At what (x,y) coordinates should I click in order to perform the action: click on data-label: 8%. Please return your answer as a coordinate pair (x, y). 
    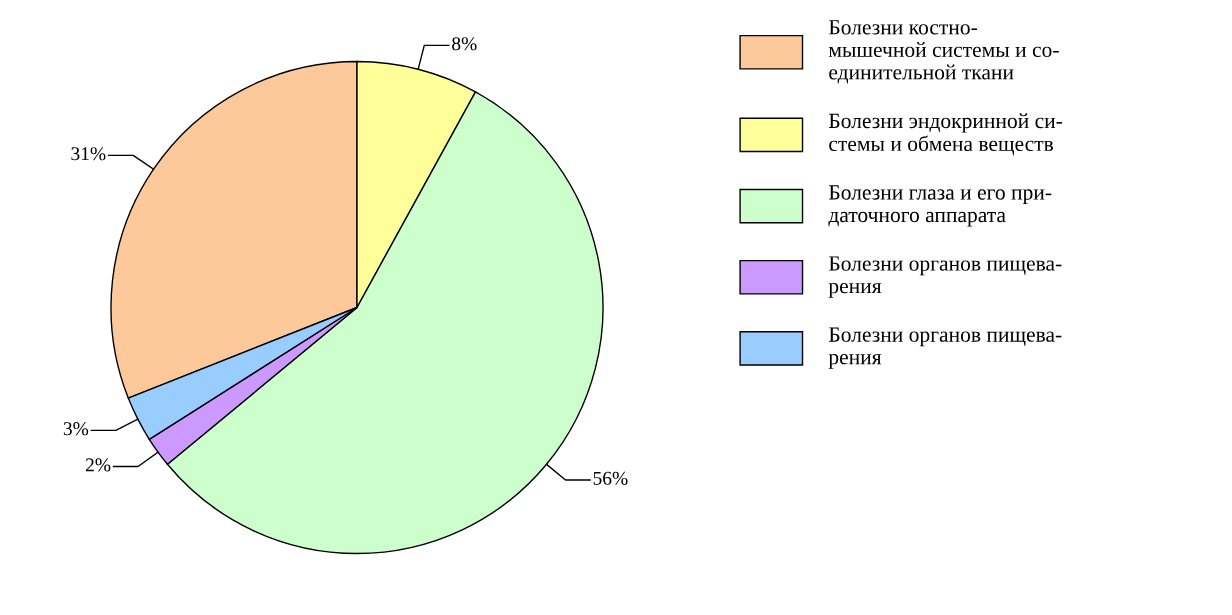
    Looking at the image, I should click on (464, 44).